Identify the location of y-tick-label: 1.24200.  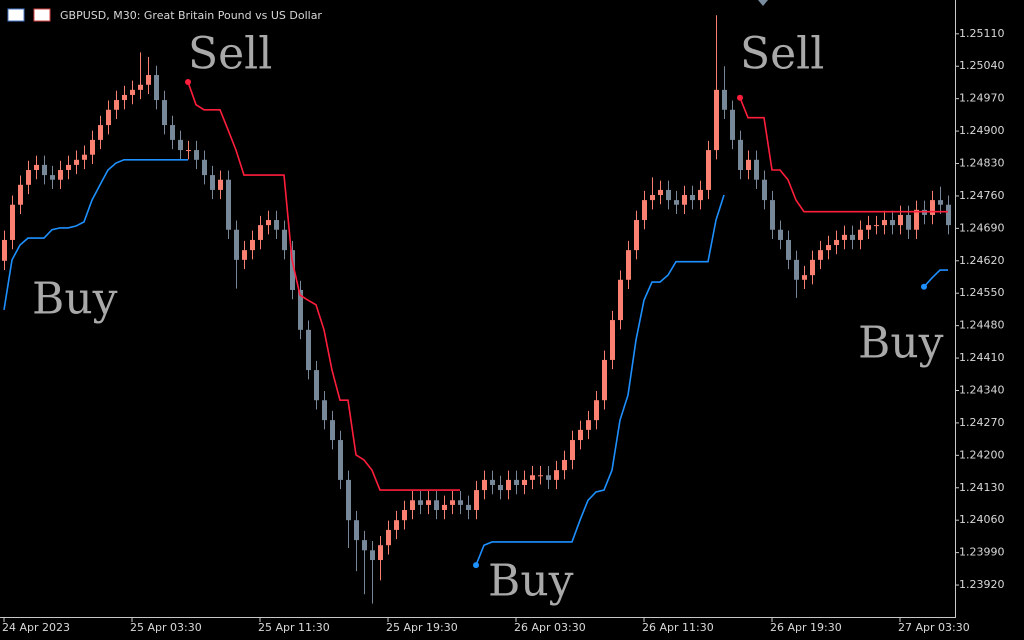
(982, 454).